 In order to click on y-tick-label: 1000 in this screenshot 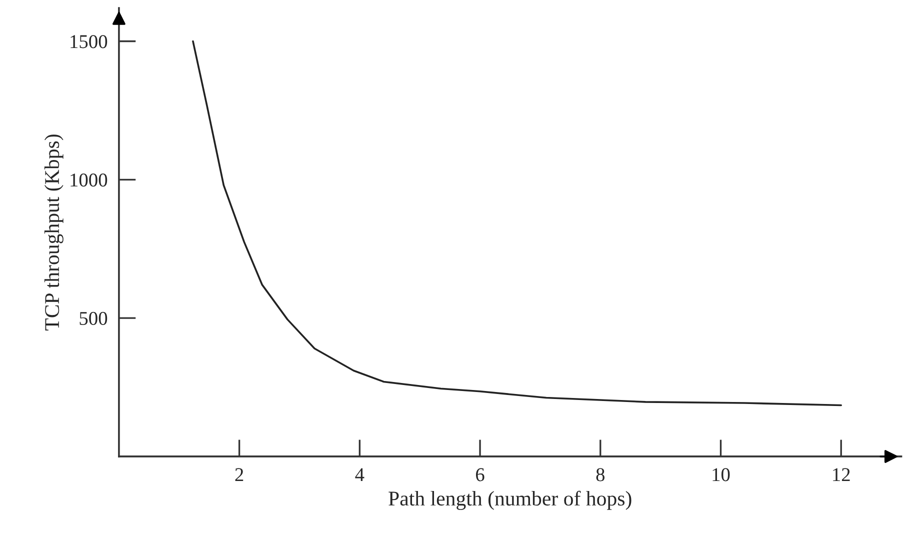, I will do `click(89, 180)`.